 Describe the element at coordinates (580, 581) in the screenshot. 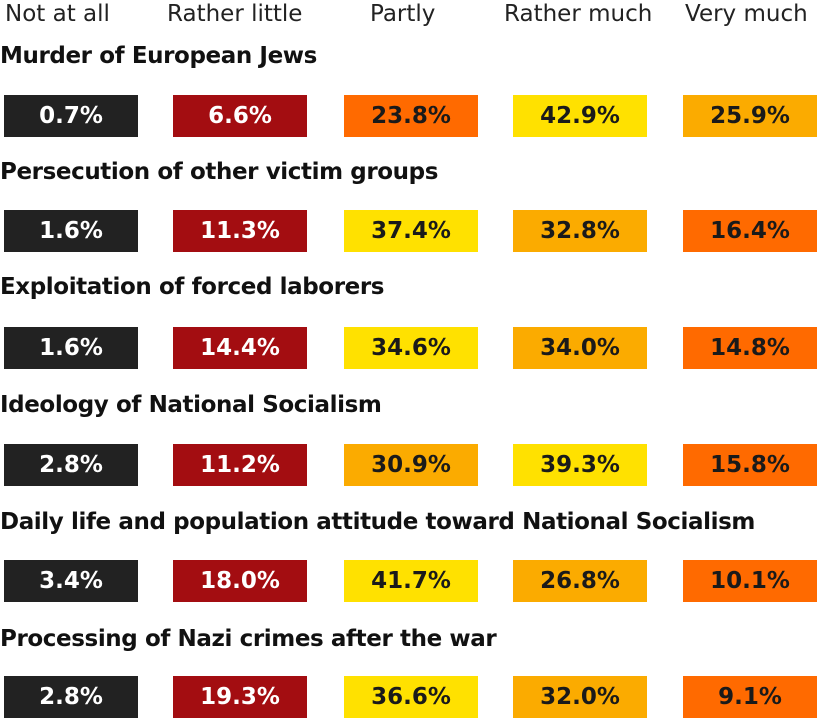

I see `value-cell: 26.8%` at that location.